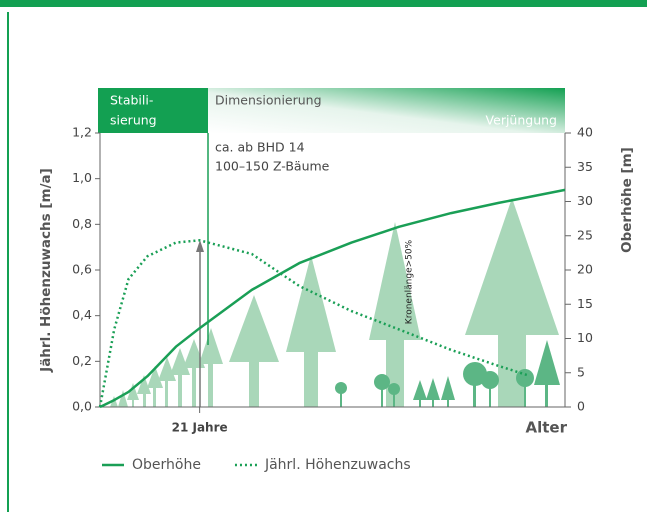  Describe the element at coordinates (200, 428) in the screenshot. I see `x-tick-label: 21 Jahre` at that location.